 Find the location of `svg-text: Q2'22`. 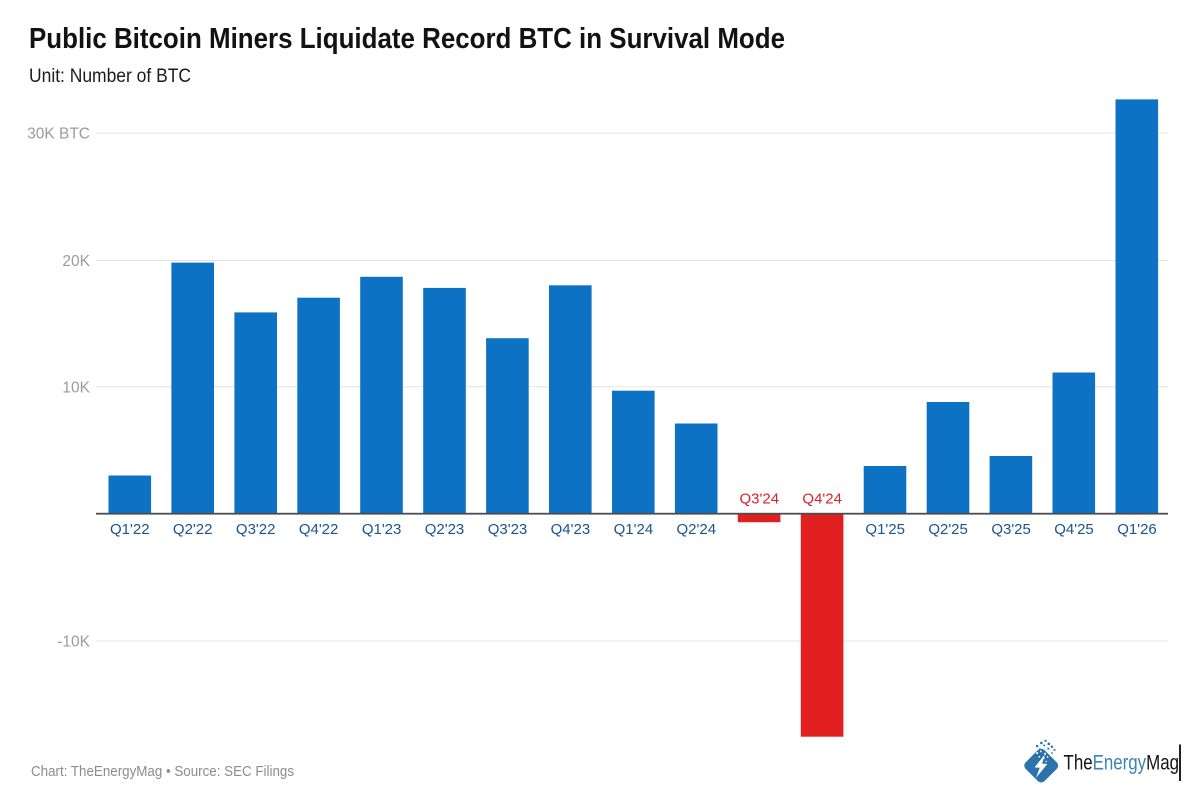

svg-text: Q2'22 is located at coordinates (193, 529).